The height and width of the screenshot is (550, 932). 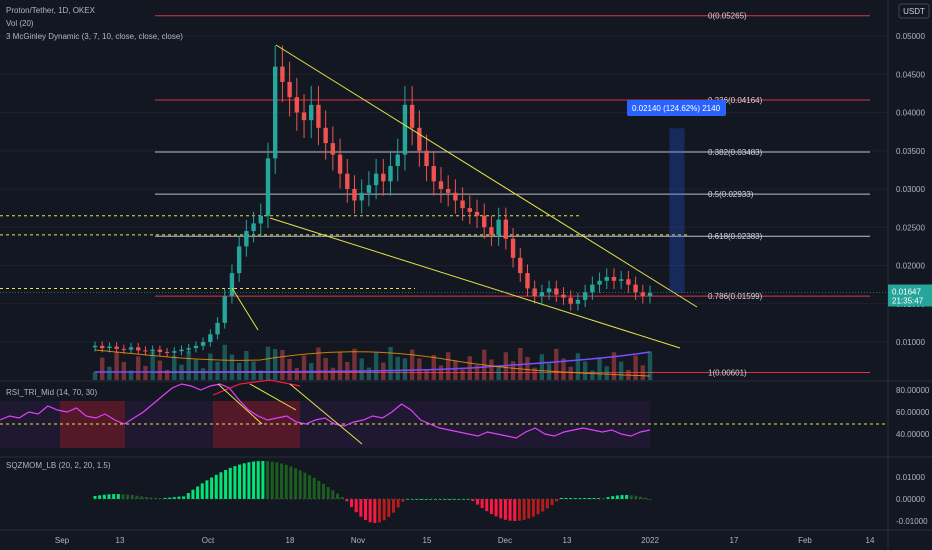 I want to click on measure-label: 0.02140 (124.62%) 2140, so click(x=676, y=108).